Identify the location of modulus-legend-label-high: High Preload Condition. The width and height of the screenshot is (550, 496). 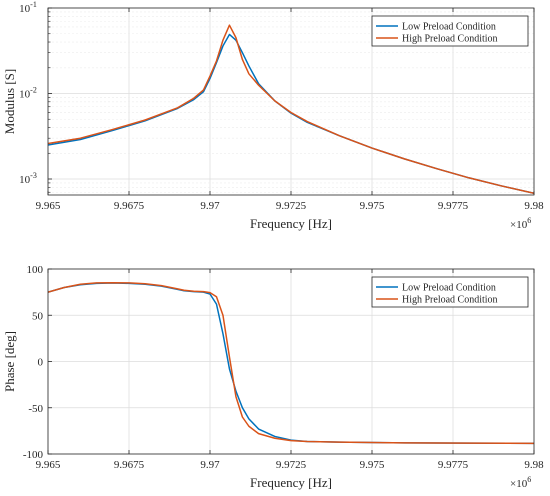
(450, 39).